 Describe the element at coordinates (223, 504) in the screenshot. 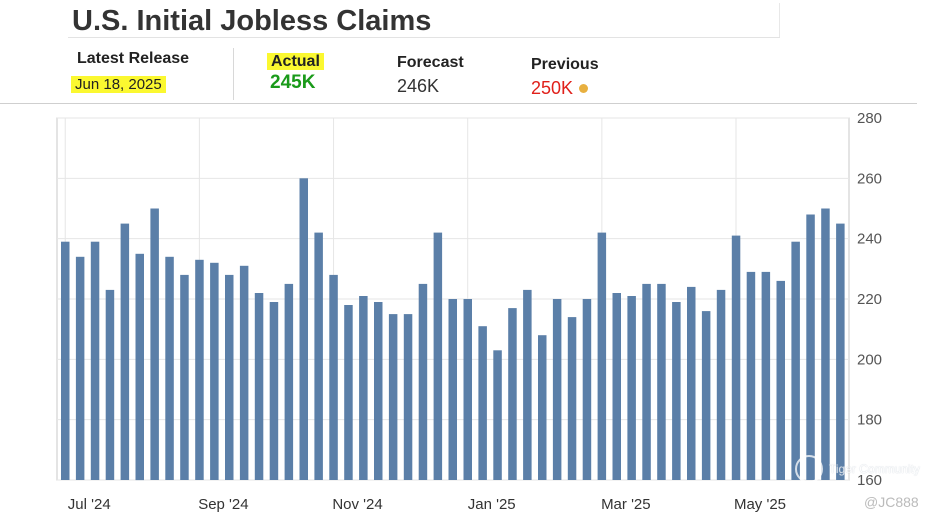

I see `x-tick-label: Sep '24` at that location.